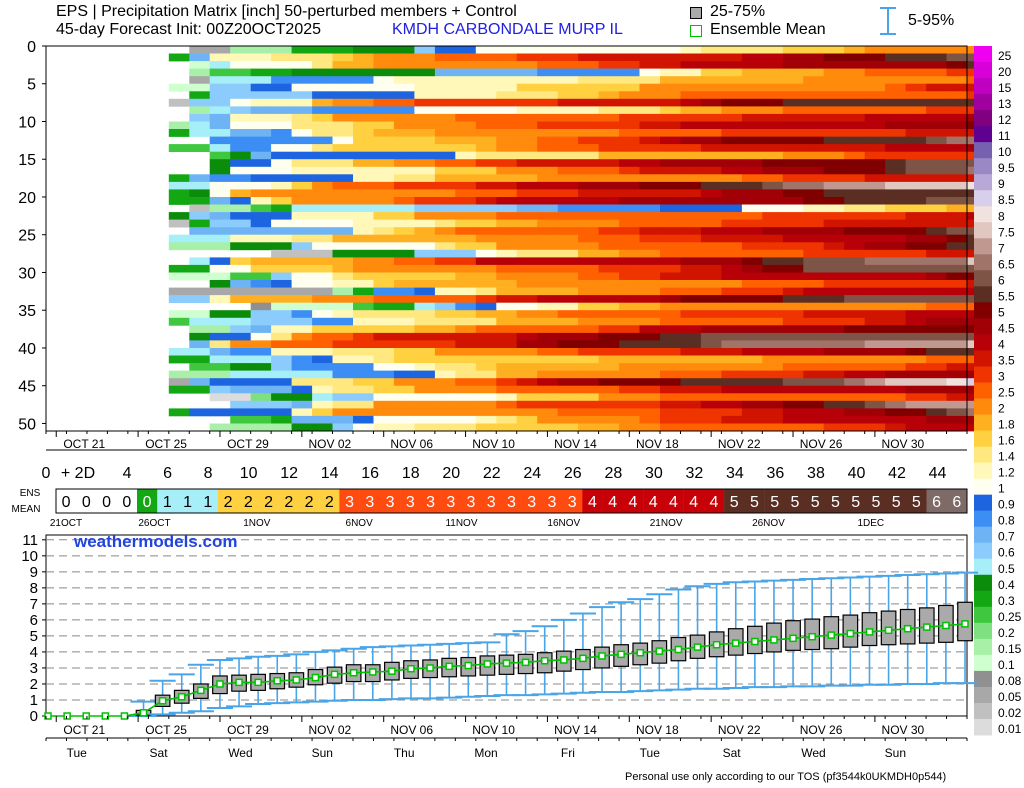  Describe the element at coordinates (27, 311) in the screenshot. I see `member-tick-label: 35` at that location.